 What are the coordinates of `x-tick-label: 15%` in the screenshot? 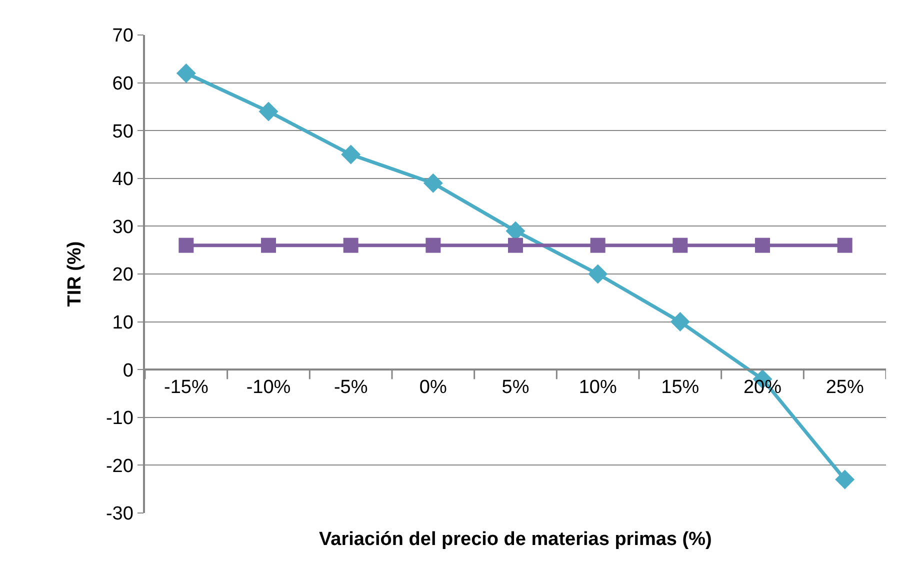 It's located at (680, 387).